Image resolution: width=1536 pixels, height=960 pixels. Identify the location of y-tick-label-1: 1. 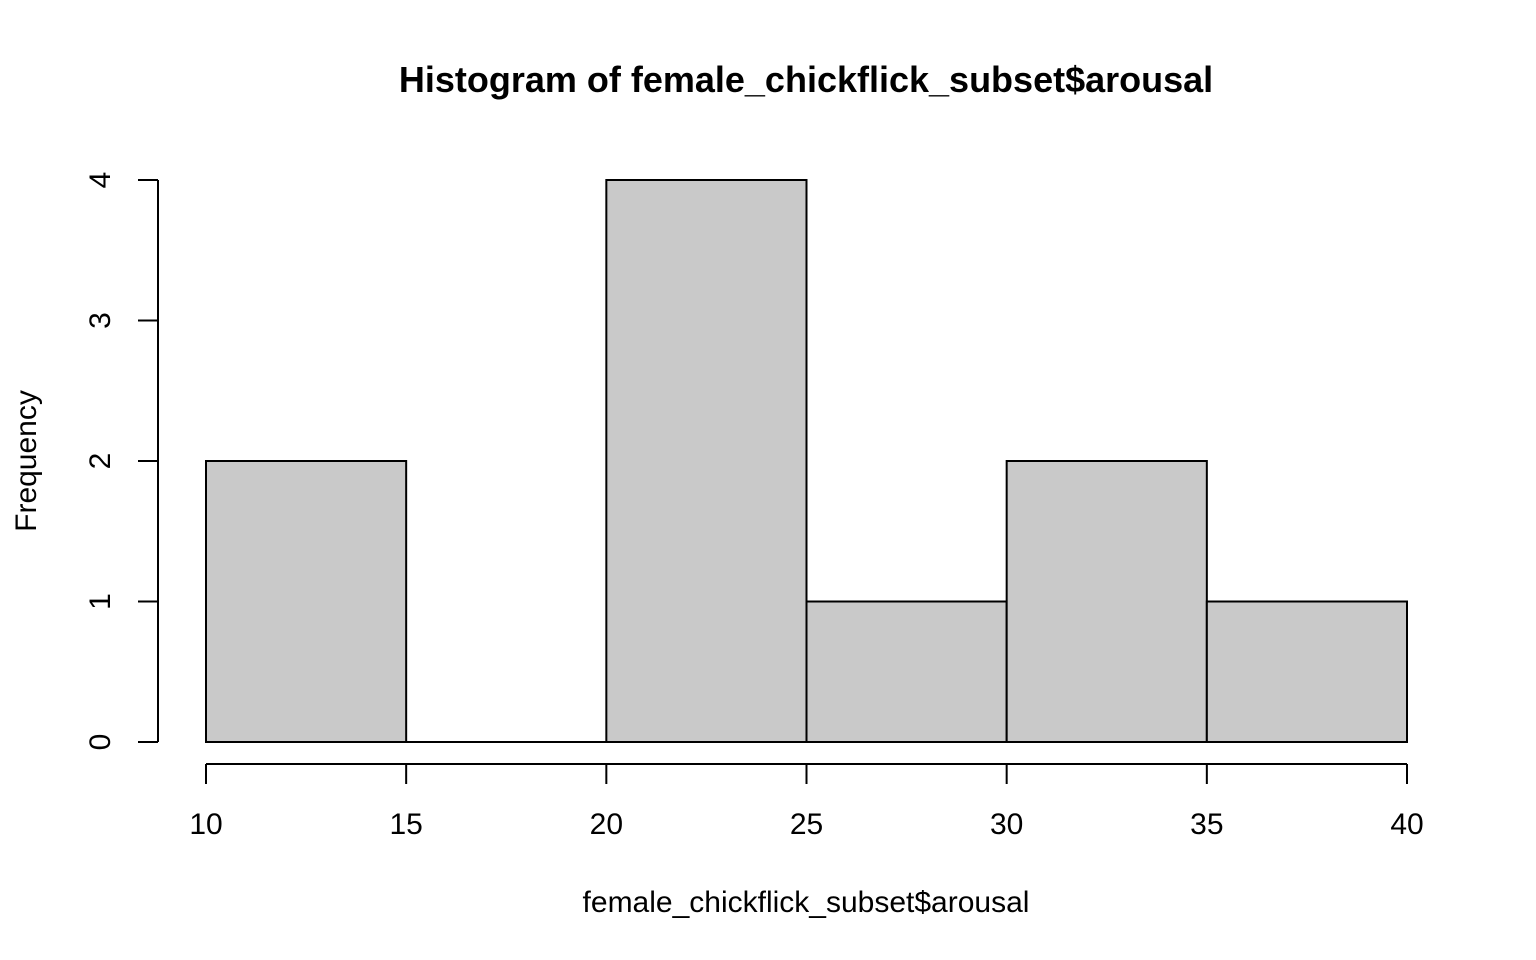
(100, 601).